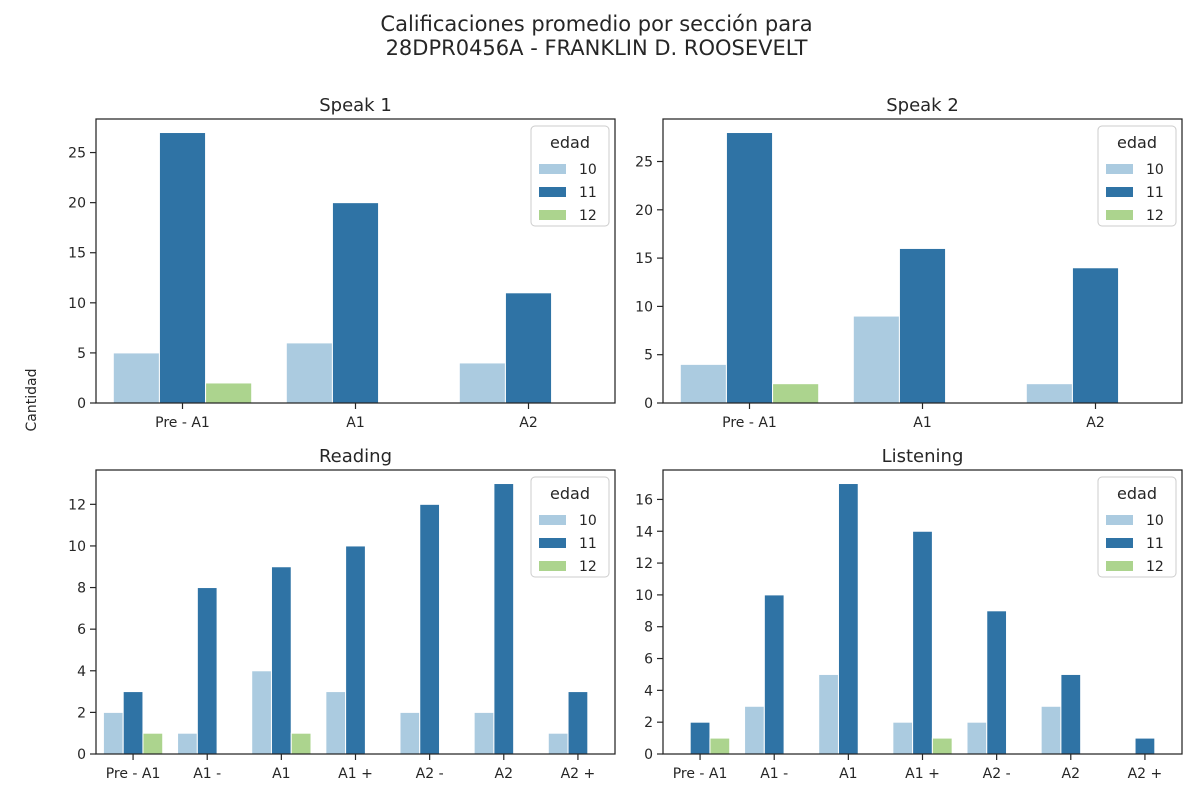  Describe the element at coordinates (355, 456) in the screenshot. I see `panel-title: Reading` at that location.